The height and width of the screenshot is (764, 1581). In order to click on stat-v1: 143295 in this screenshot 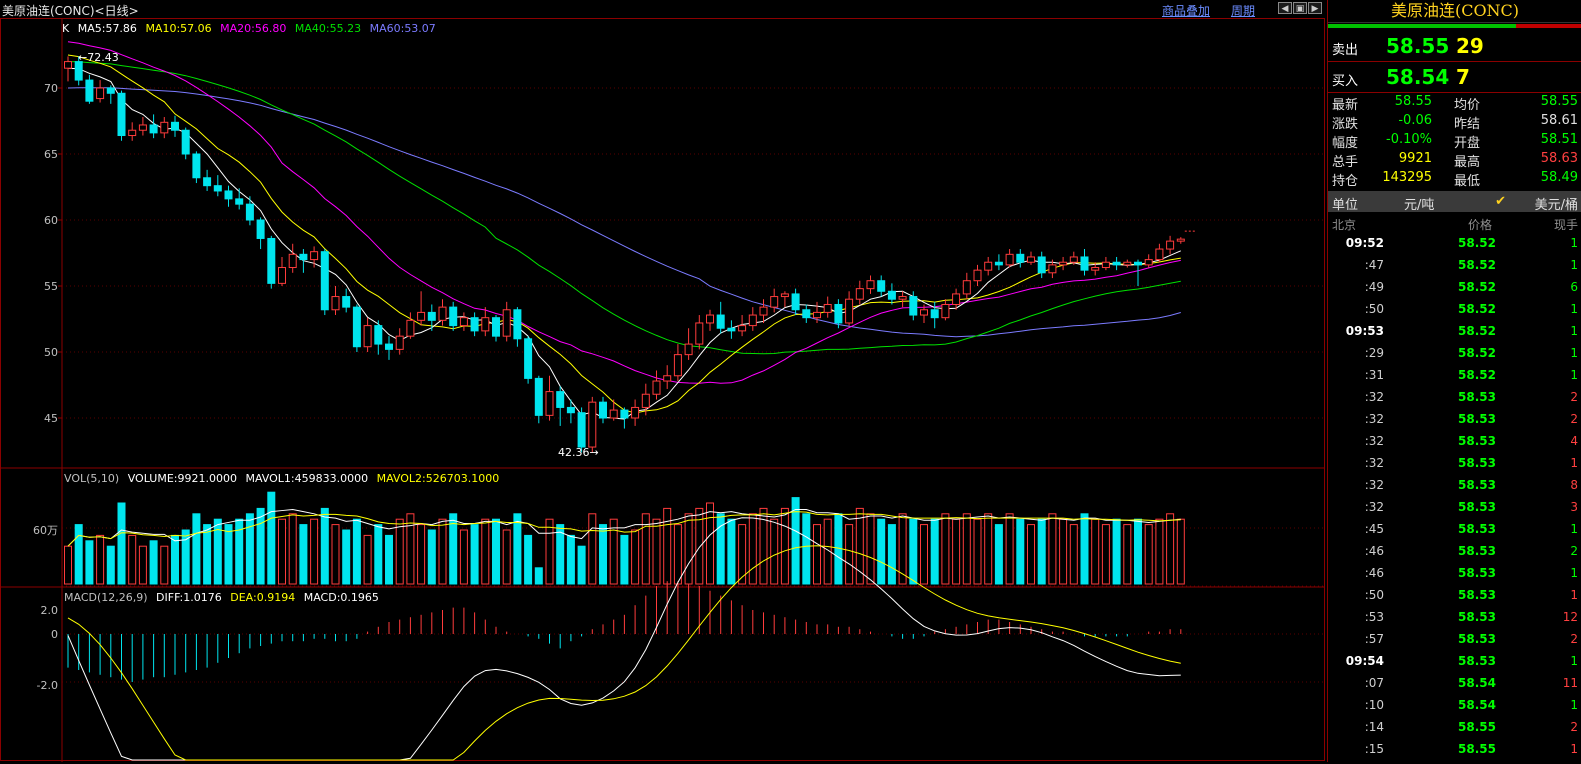, I will do `click(1407, 177)`.